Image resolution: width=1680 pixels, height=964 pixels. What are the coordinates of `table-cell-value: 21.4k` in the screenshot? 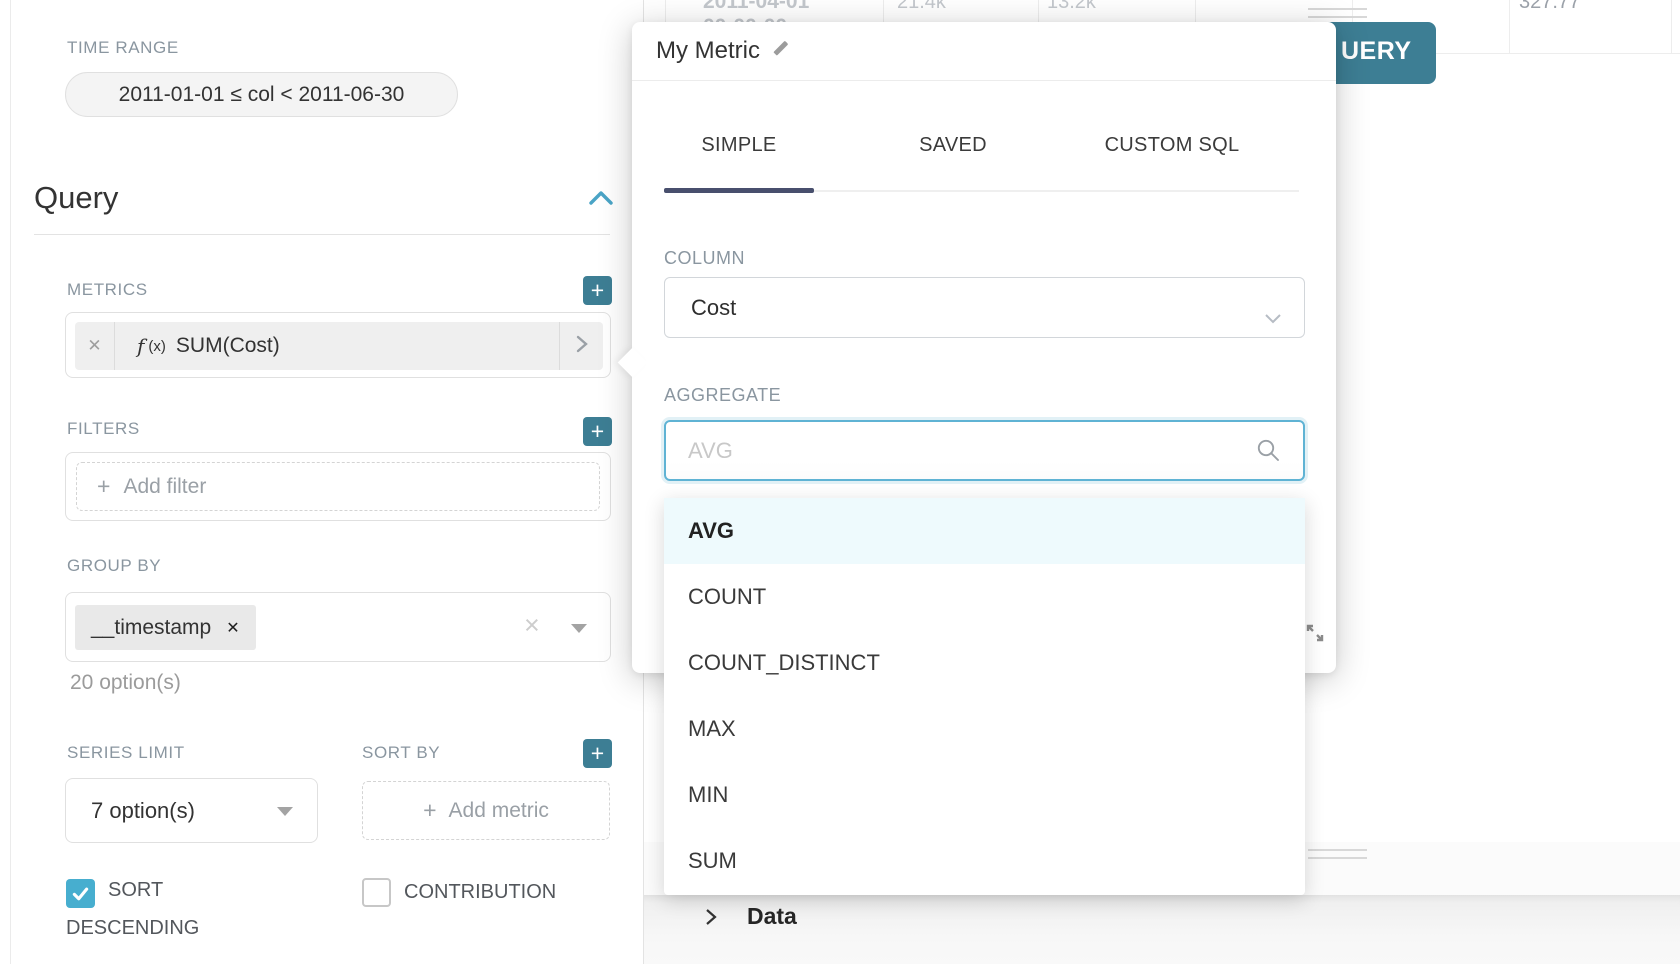 It's located at (921, 6).